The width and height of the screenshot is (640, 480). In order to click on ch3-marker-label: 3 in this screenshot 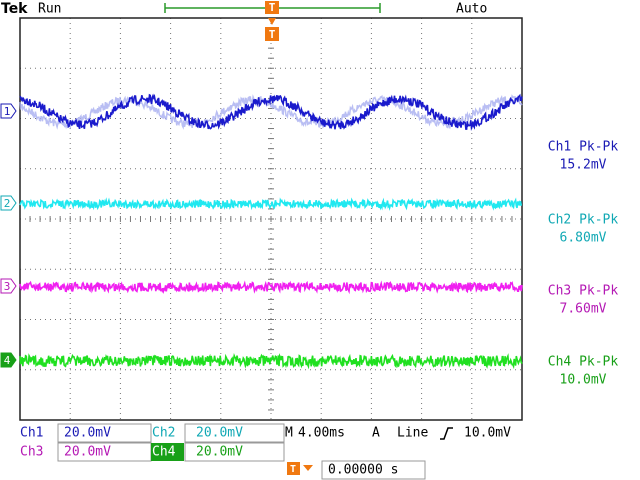, I will do `click(7, 286)`.